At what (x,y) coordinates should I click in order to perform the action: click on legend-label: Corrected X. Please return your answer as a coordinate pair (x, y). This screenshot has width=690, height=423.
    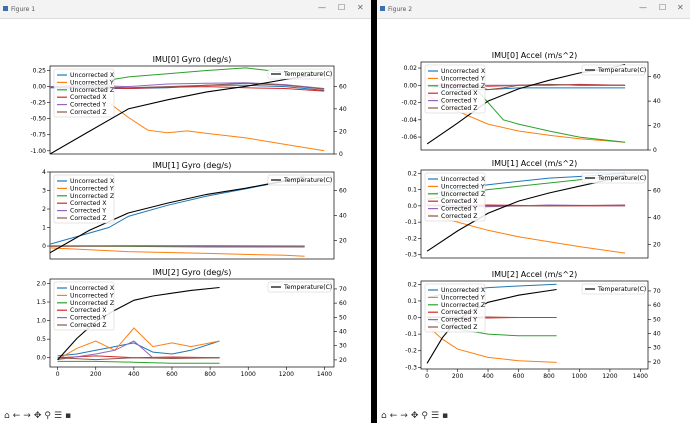
    Looking at the image, I should click on (459, 93).